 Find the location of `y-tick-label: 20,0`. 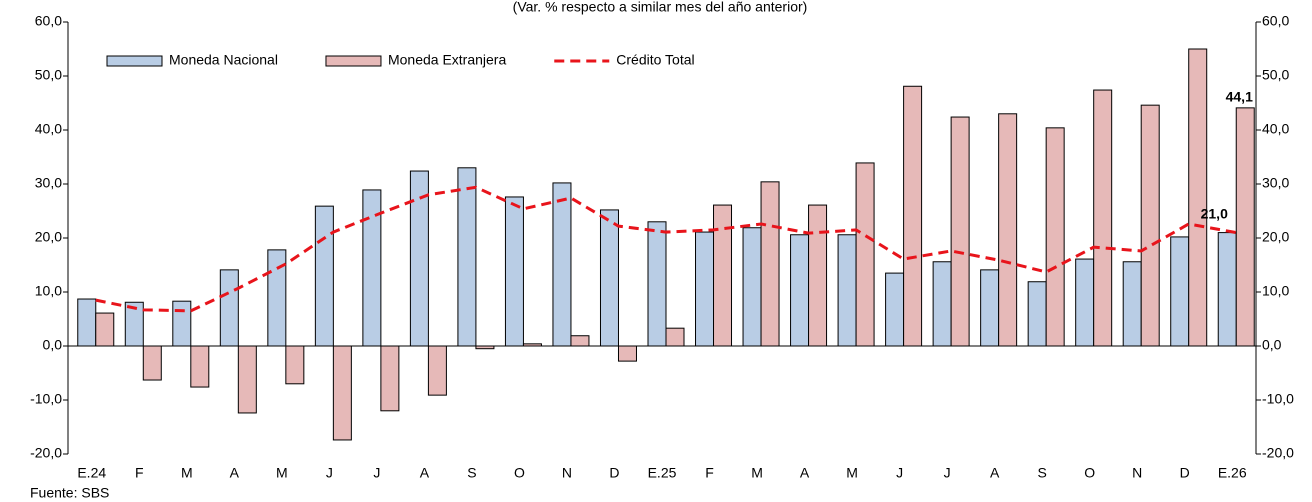

y-tick-label: 20,0 is located at coordinates (48, 237).